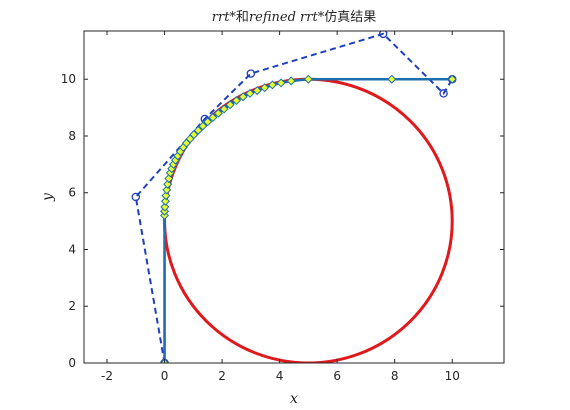 The width and height of the screenshot is (570, 410). I want to click on x-tick-label: 4, so click(280, 376).